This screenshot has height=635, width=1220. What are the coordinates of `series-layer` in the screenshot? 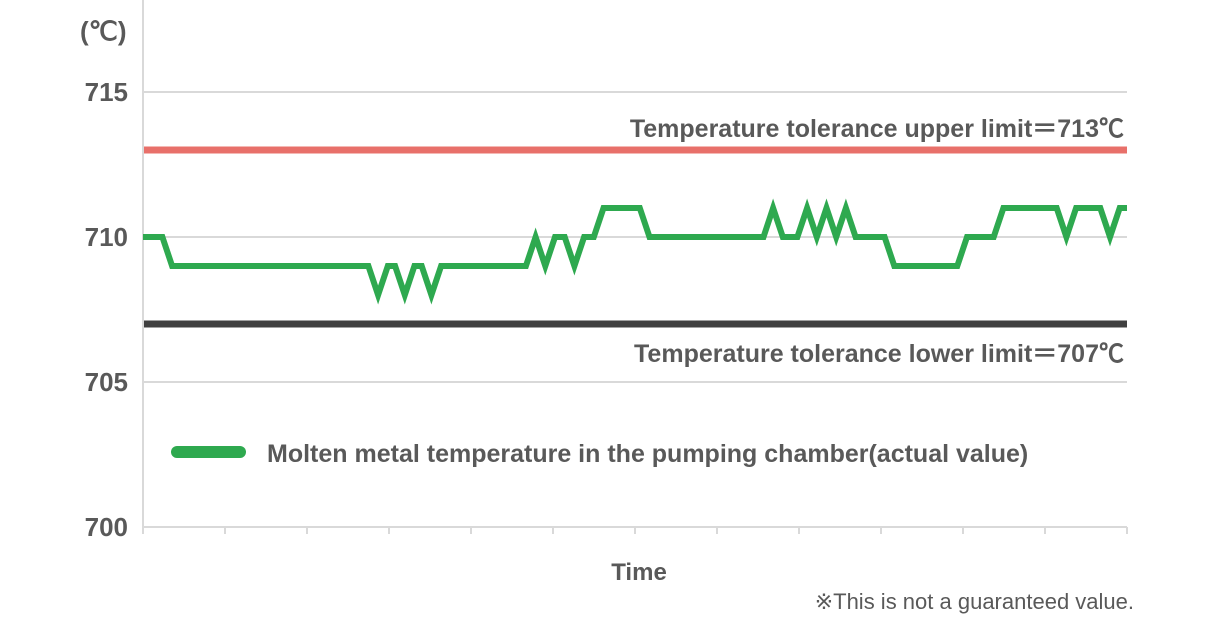 It's located at (635, 251).